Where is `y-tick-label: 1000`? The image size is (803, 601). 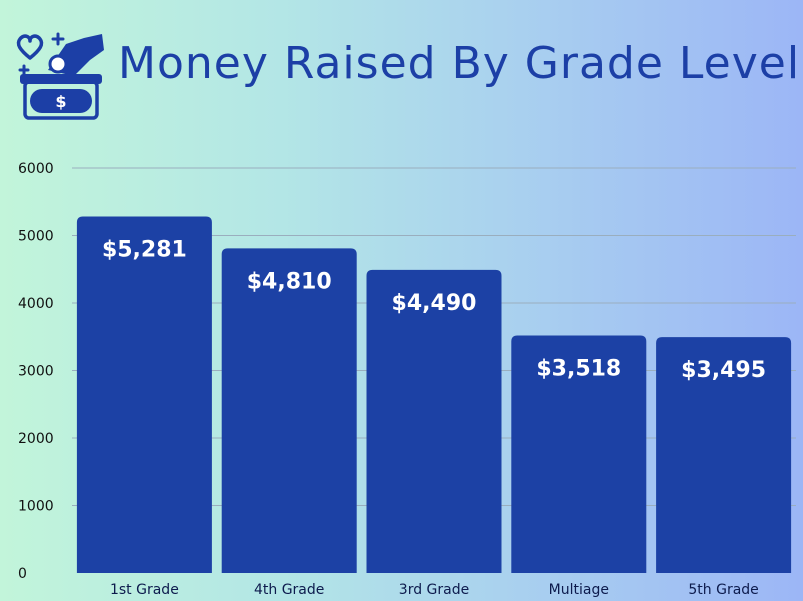 y-tick-label: 1000 is located at coordinates (36, 507).